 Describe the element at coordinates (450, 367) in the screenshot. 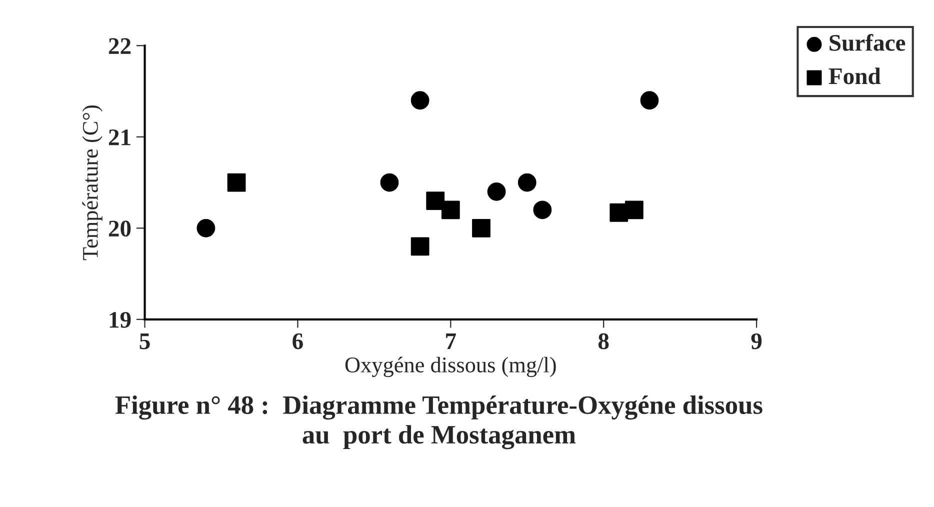

I see `x-axis-title: Oxygéne dissous (mg/l)` at that location.